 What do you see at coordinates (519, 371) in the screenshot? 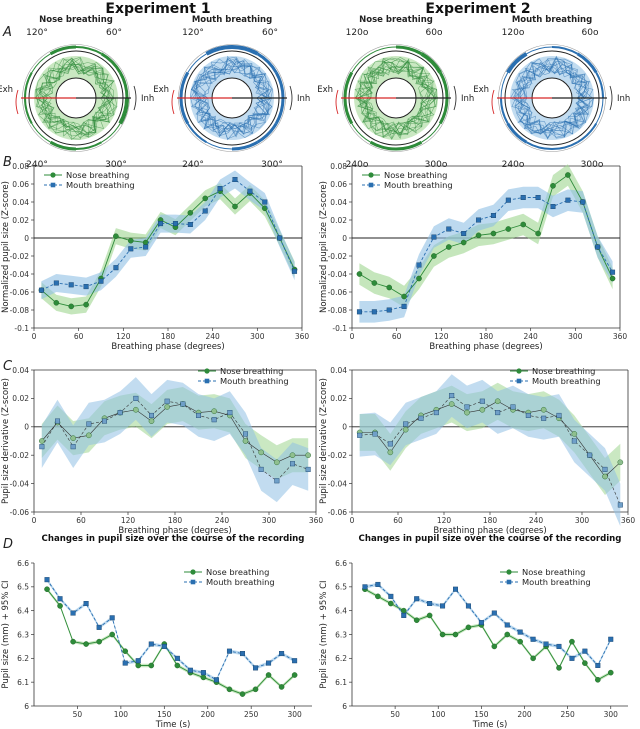
I see `legend-marker-nose` at bounding box center [519, 371].